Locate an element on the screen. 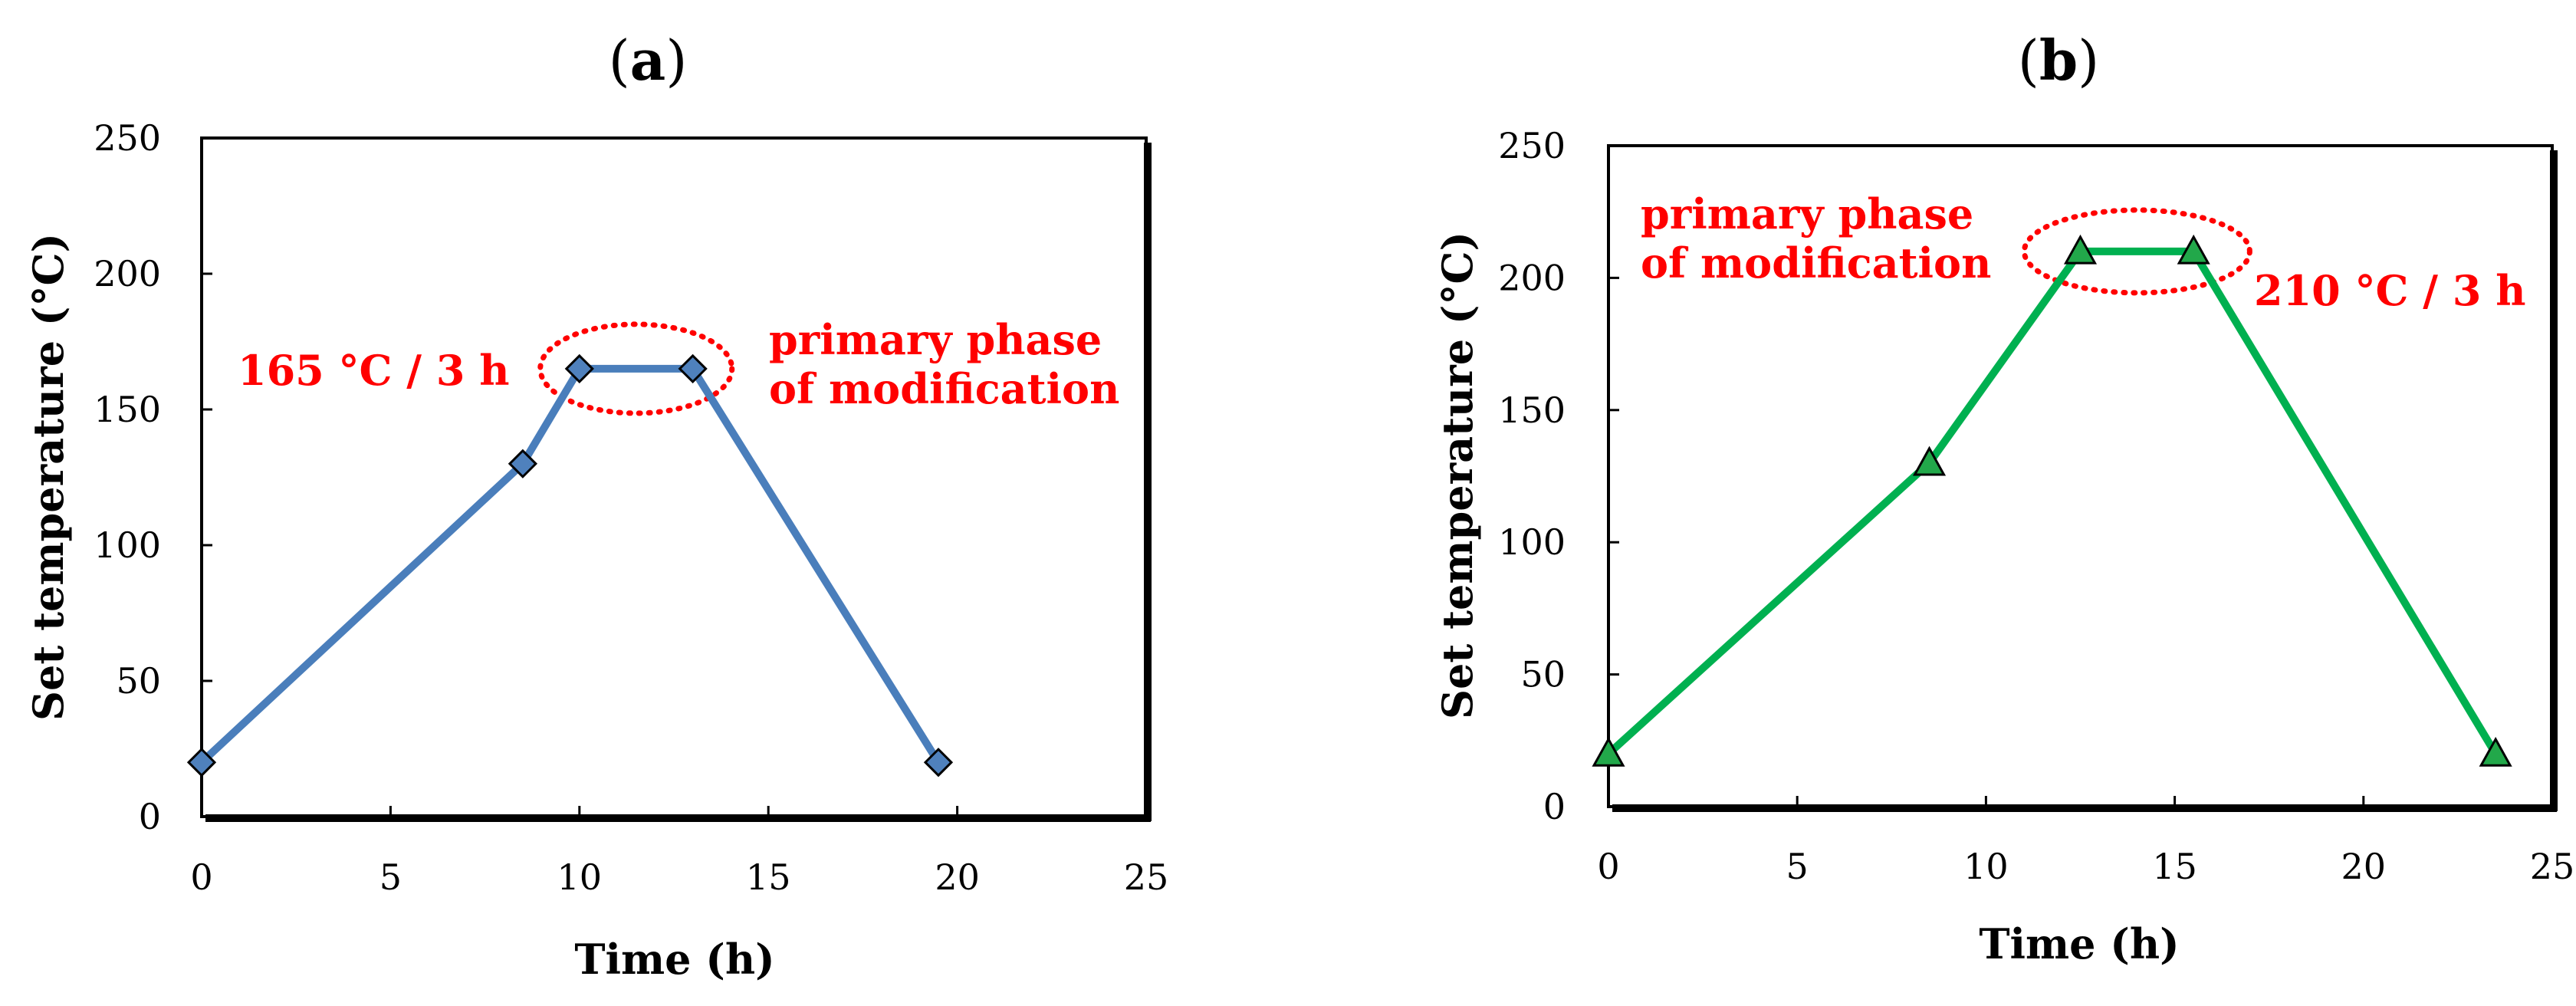 The width and height of the screenshot is (2576, 1006). highlight-ellipse-a is located at coordinates (636, 368).